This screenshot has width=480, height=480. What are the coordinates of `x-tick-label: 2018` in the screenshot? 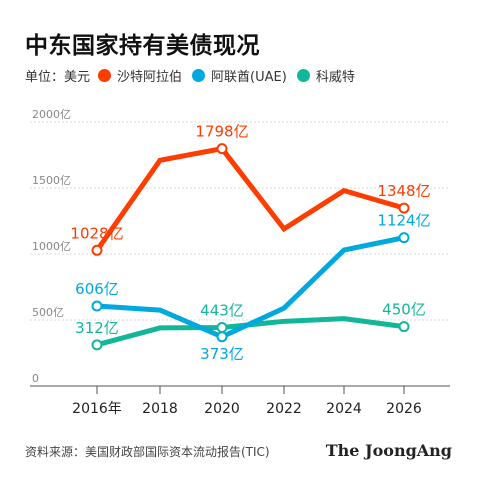 It's located at (160, 409).